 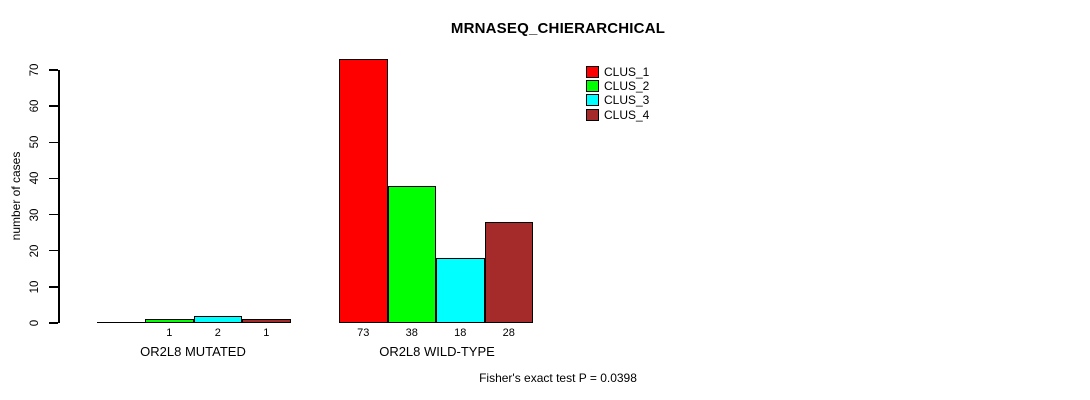 I want to click on legend-label: CLUS_2, so click(x=627, y=86).